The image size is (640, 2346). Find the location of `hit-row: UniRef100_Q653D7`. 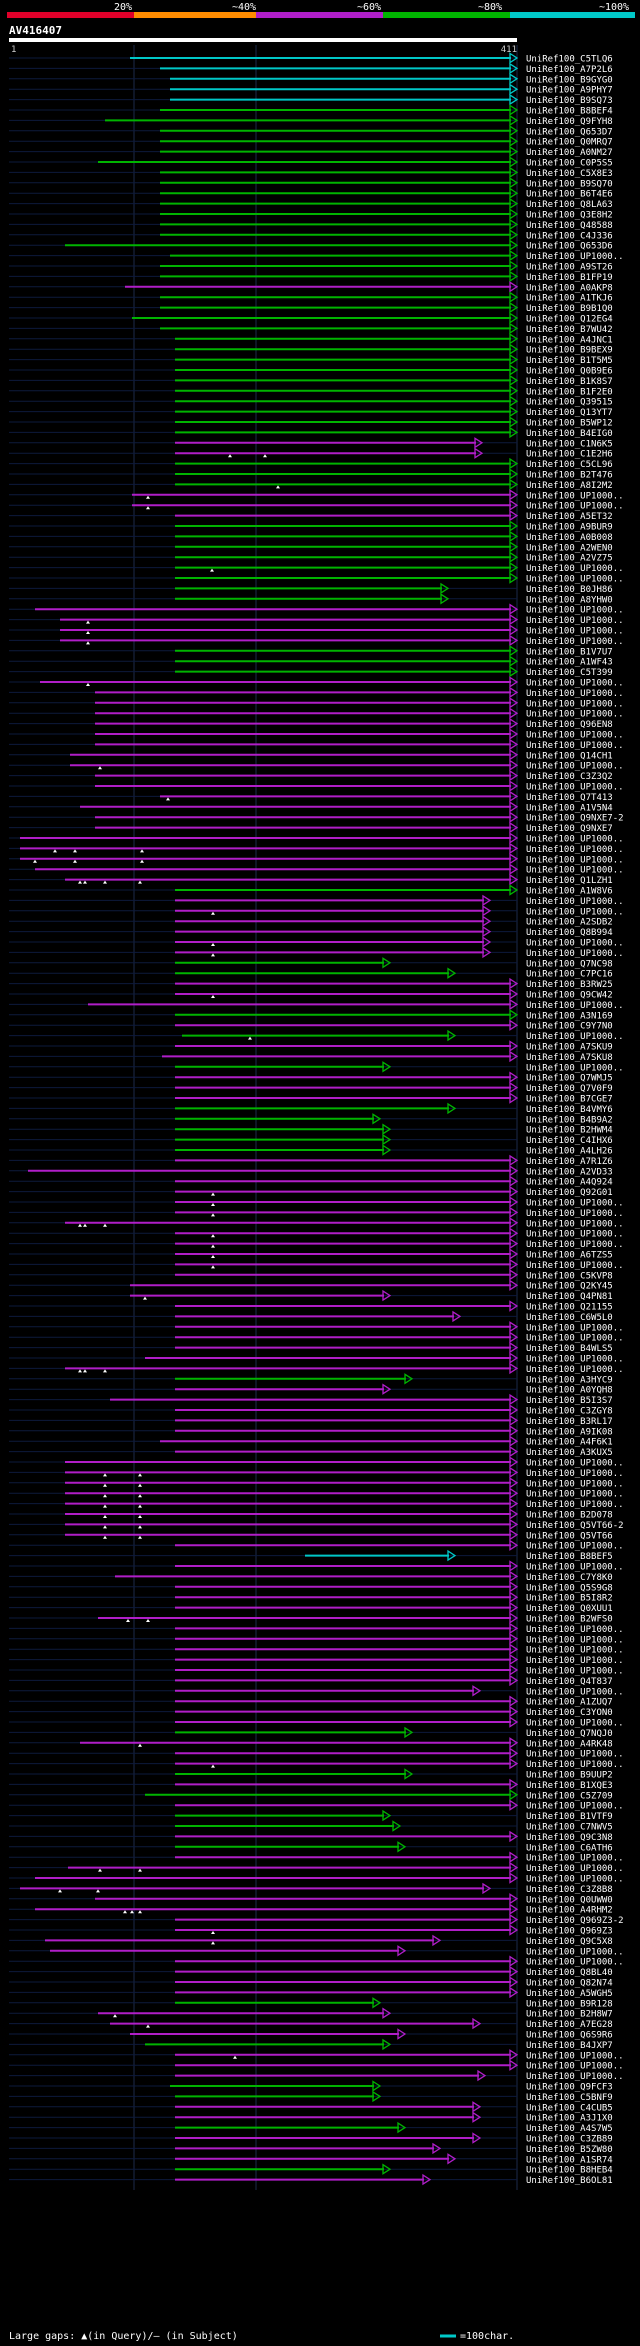

hit-row: UniRef100_Q653D7 is located at coordinates (311, 131).